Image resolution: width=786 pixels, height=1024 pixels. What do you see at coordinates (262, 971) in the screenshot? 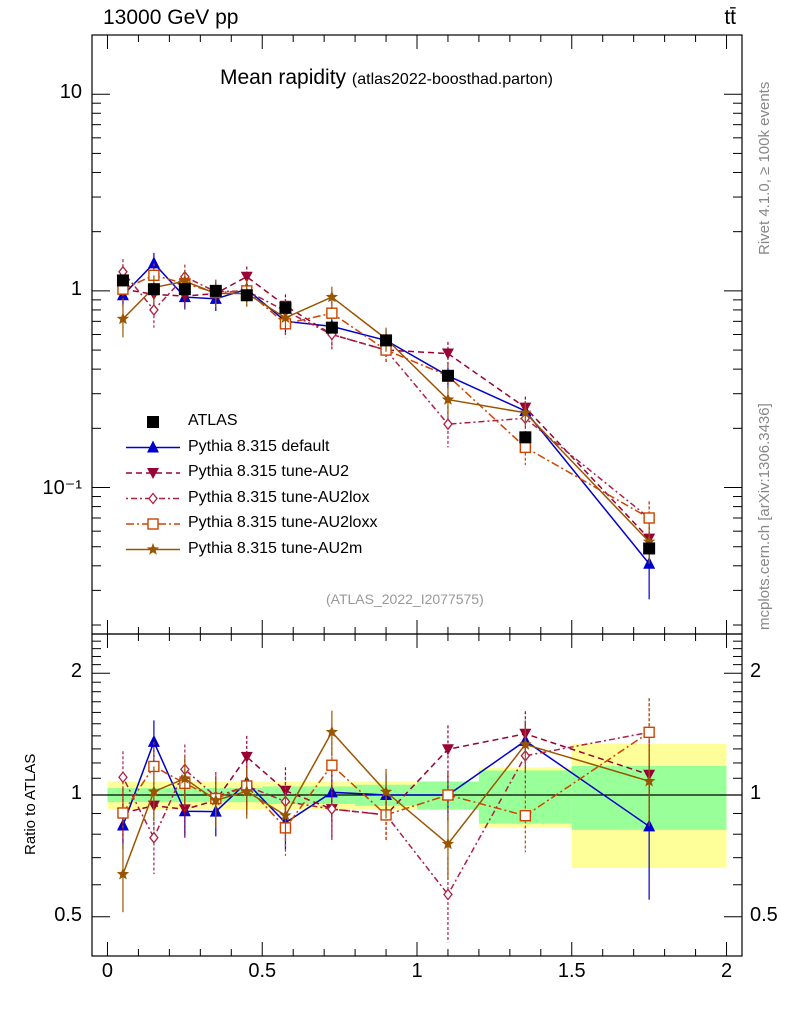
I see `x-tick-label: 0.5` at bounding box center [262, 971].